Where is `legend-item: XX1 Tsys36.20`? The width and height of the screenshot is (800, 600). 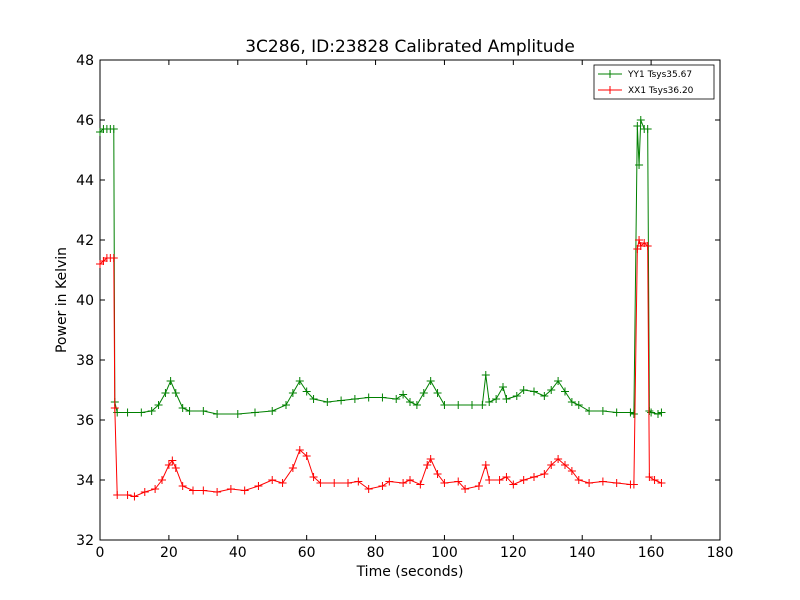
legend-item: XX1 Tsys36.20 is located at coordinates (646, 91).